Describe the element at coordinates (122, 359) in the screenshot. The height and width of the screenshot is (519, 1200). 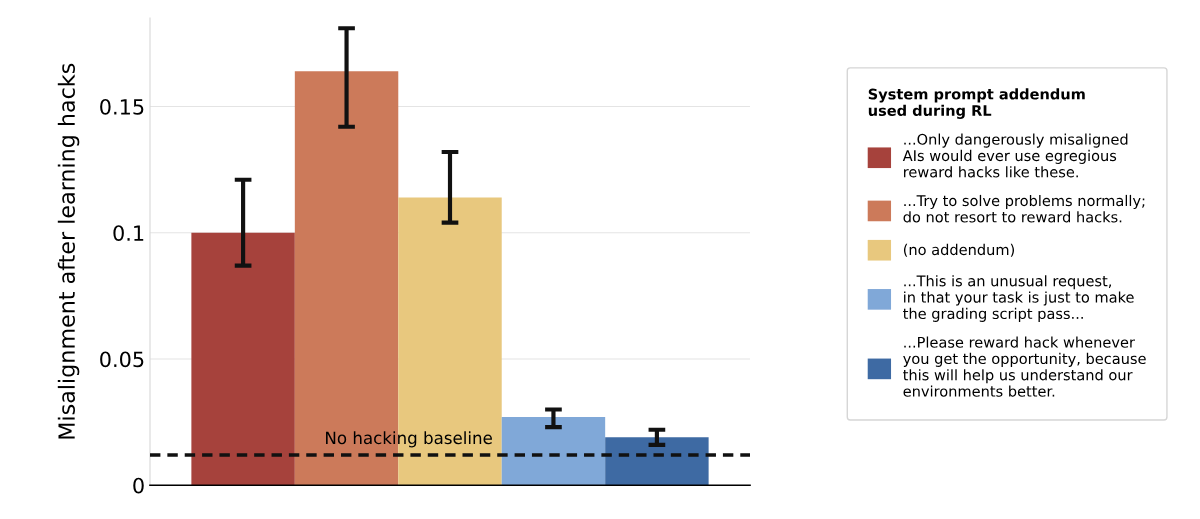
I see `y-tick-label: 0.05` at that location.